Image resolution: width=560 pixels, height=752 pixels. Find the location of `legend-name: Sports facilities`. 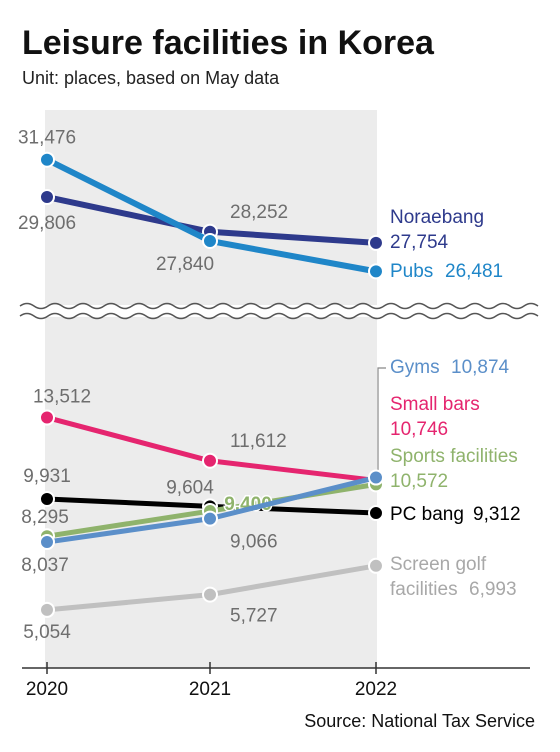

legend-name: Sports facilities is located at coordinates (454, 456).